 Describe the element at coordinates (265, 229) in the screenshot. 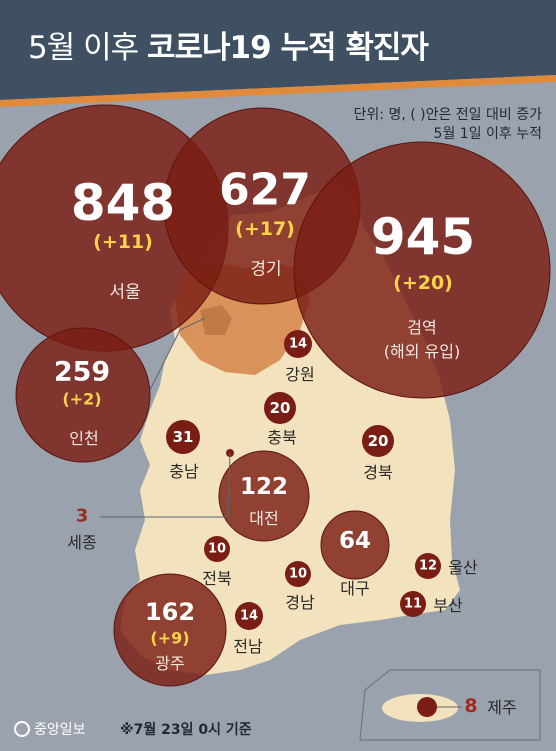

I see `gyeonggi-increase: (+17)` at that location.